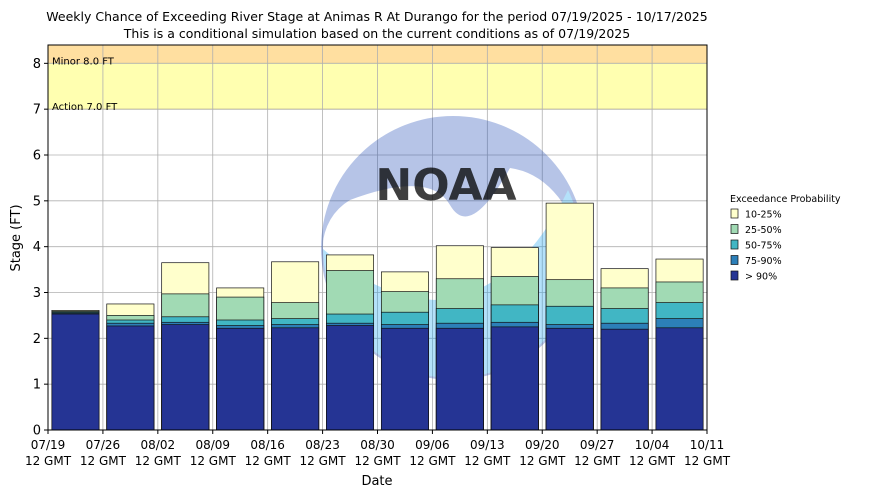  What do you see at coordinates (322, 445) in the screenshot?
I see `x-tick-date-5: 08/23` at bounding box center [322, 445].